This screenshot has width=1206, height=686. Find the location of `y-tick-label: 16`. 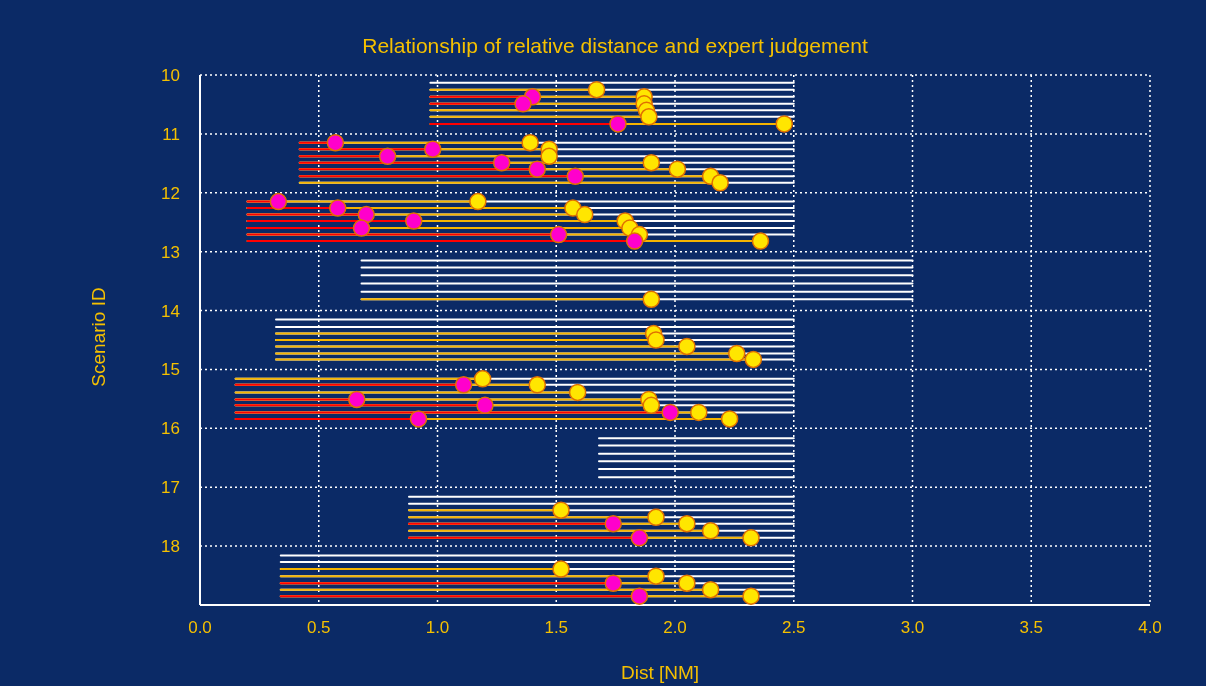

y-tick-label: 16 is located at coordinates (170, 429).